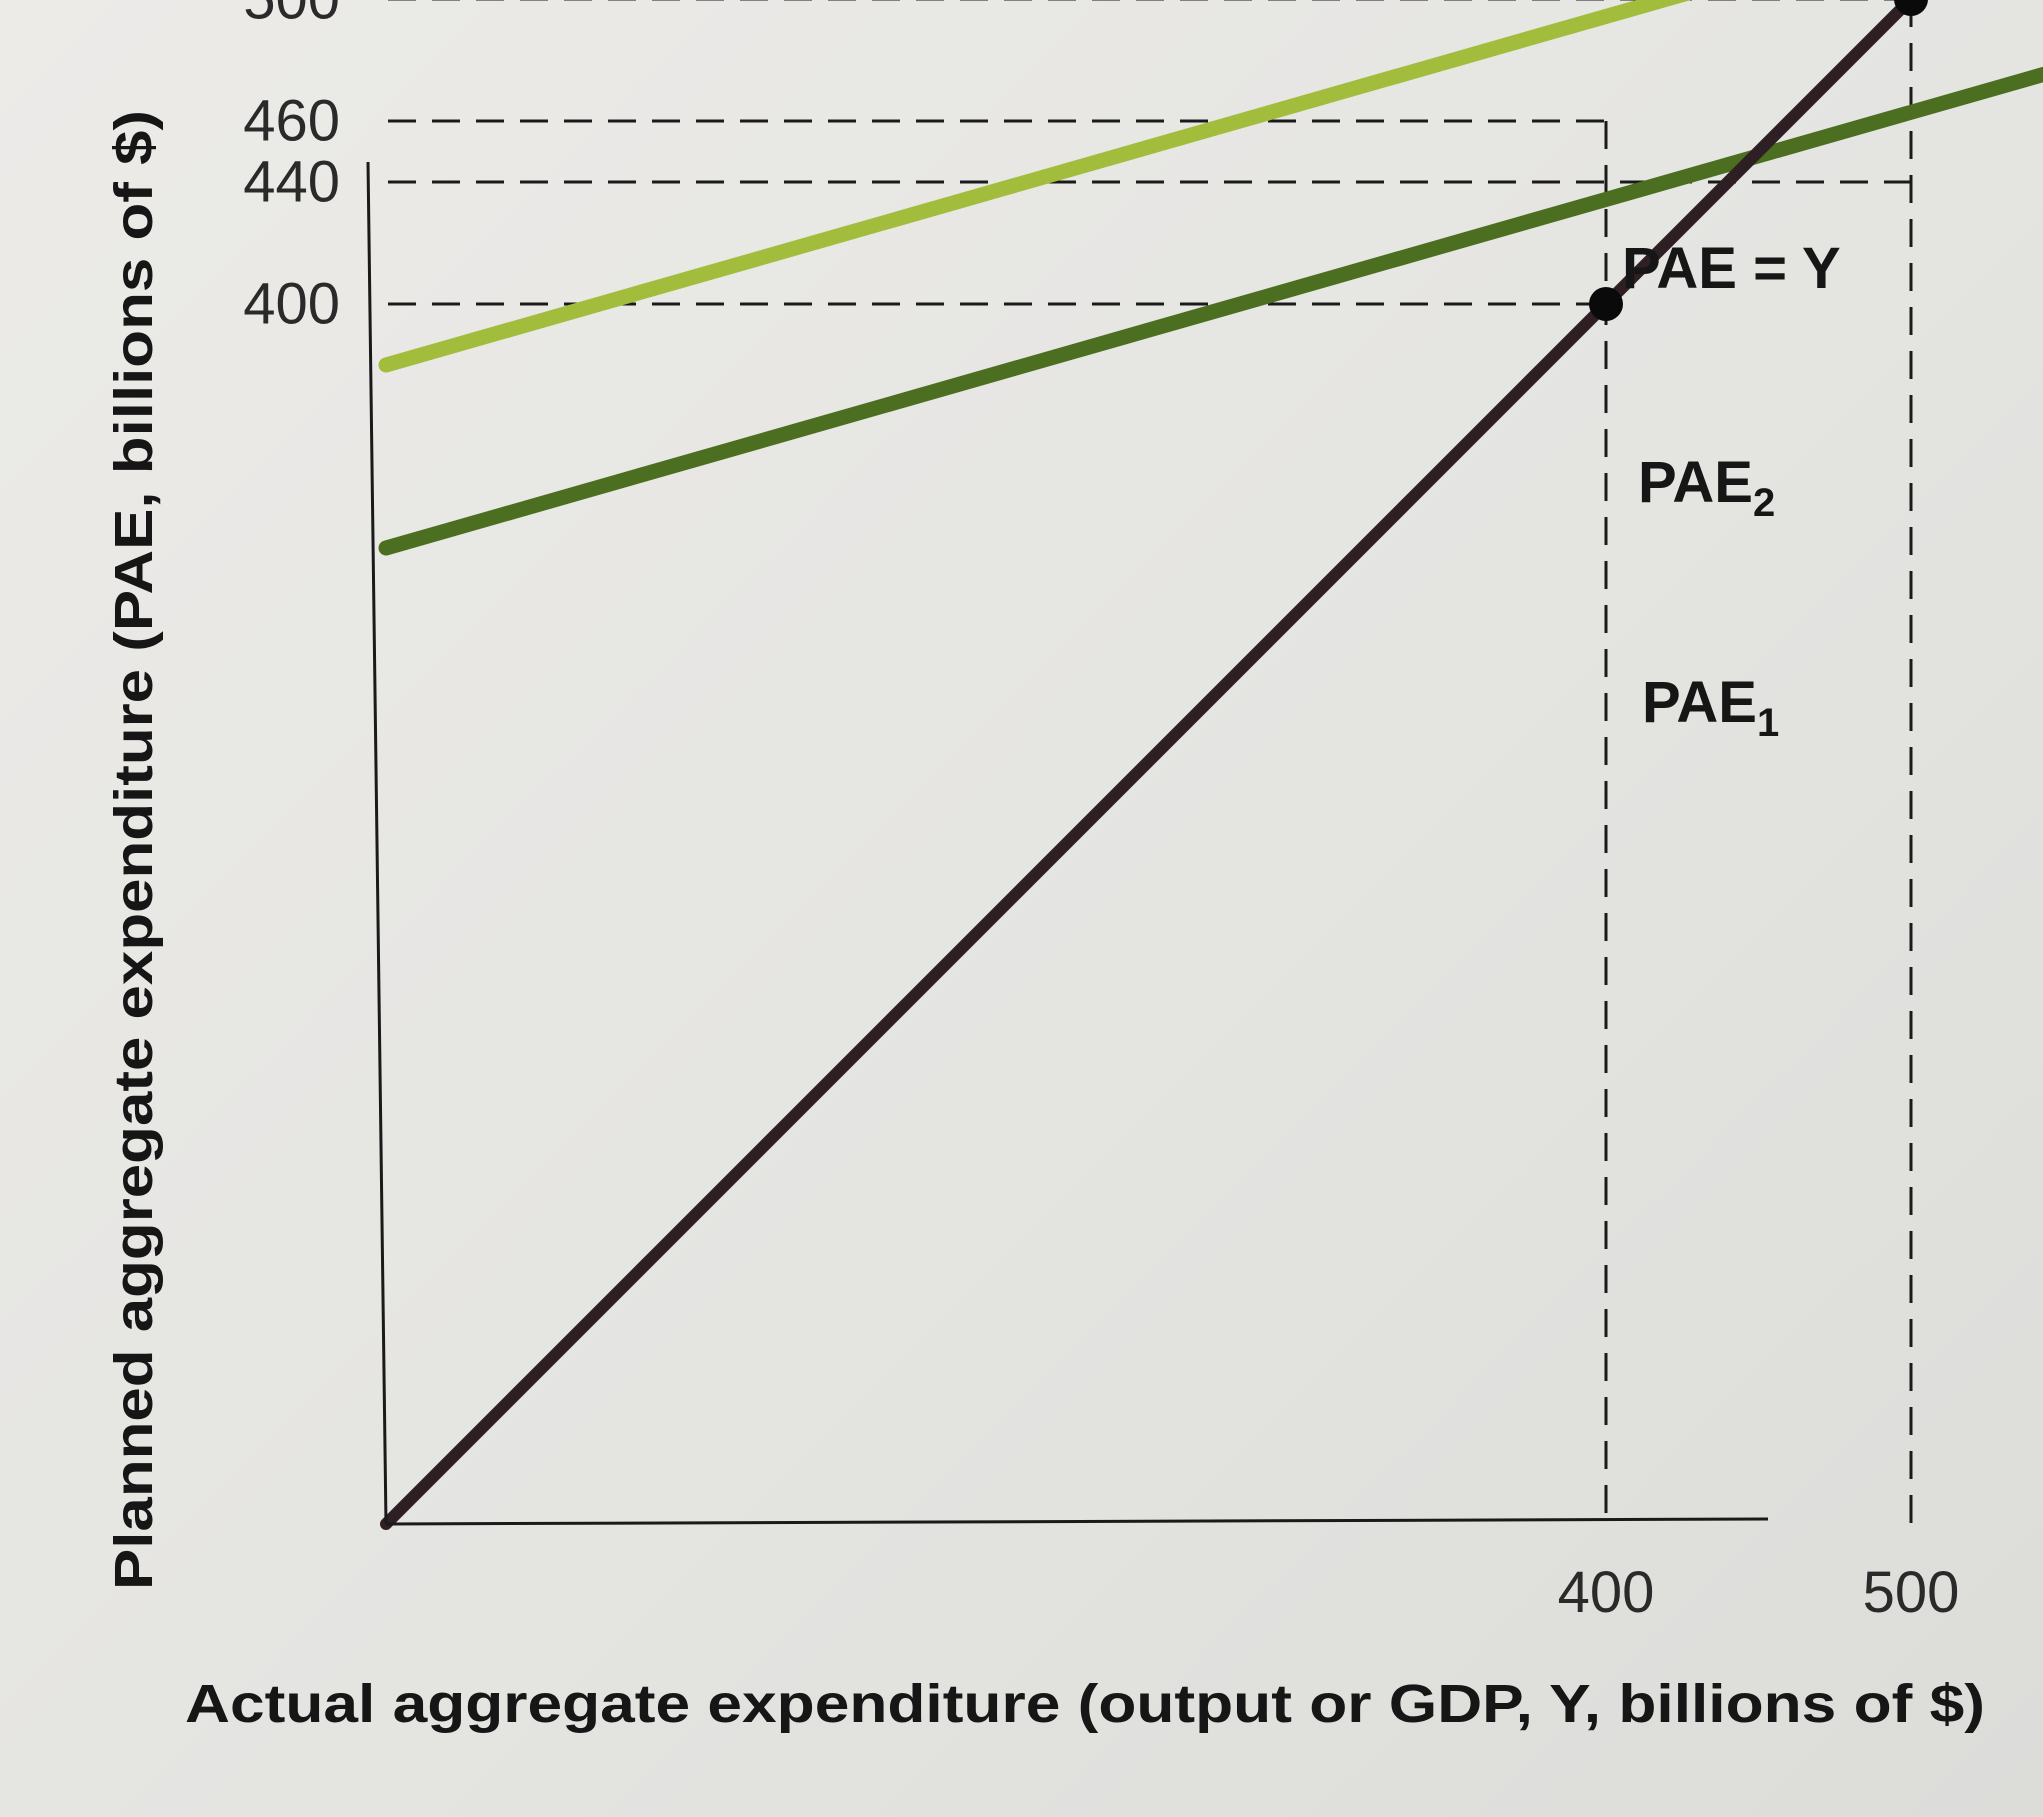 The height and width of the screenshot is (1817, 2043). I want to click on series-line-pae2, so click(1034, 186).